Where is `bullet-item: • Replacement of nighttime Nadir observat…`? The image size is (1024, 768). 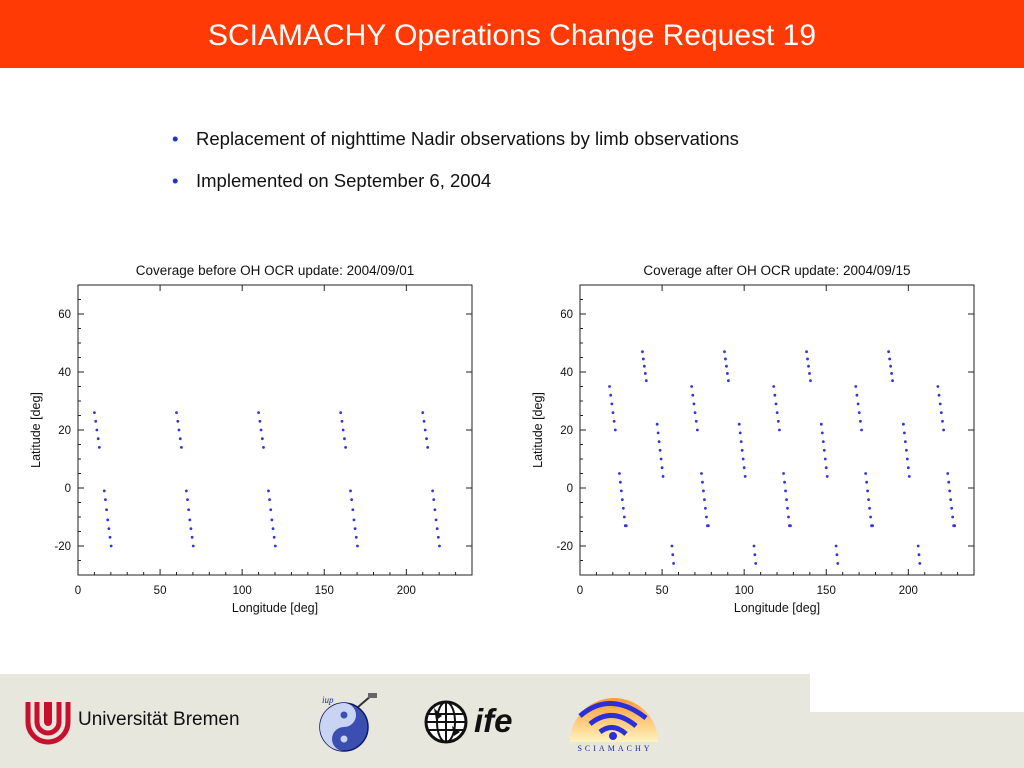 bullet-item: • Replacement of nighttime Nadir observat… is located at coordinates (455, 147).